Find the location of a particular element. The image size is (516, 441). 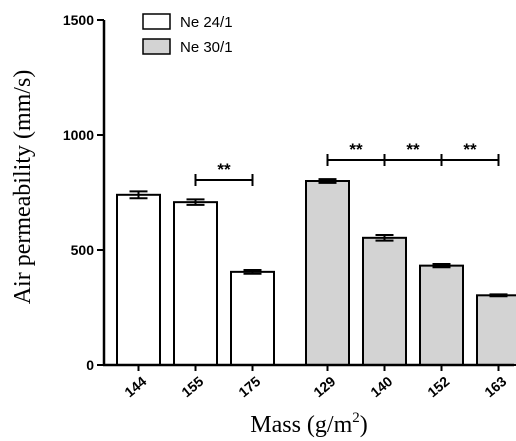

x-tick-label-144: 144 is located at coordinates (135, 386).